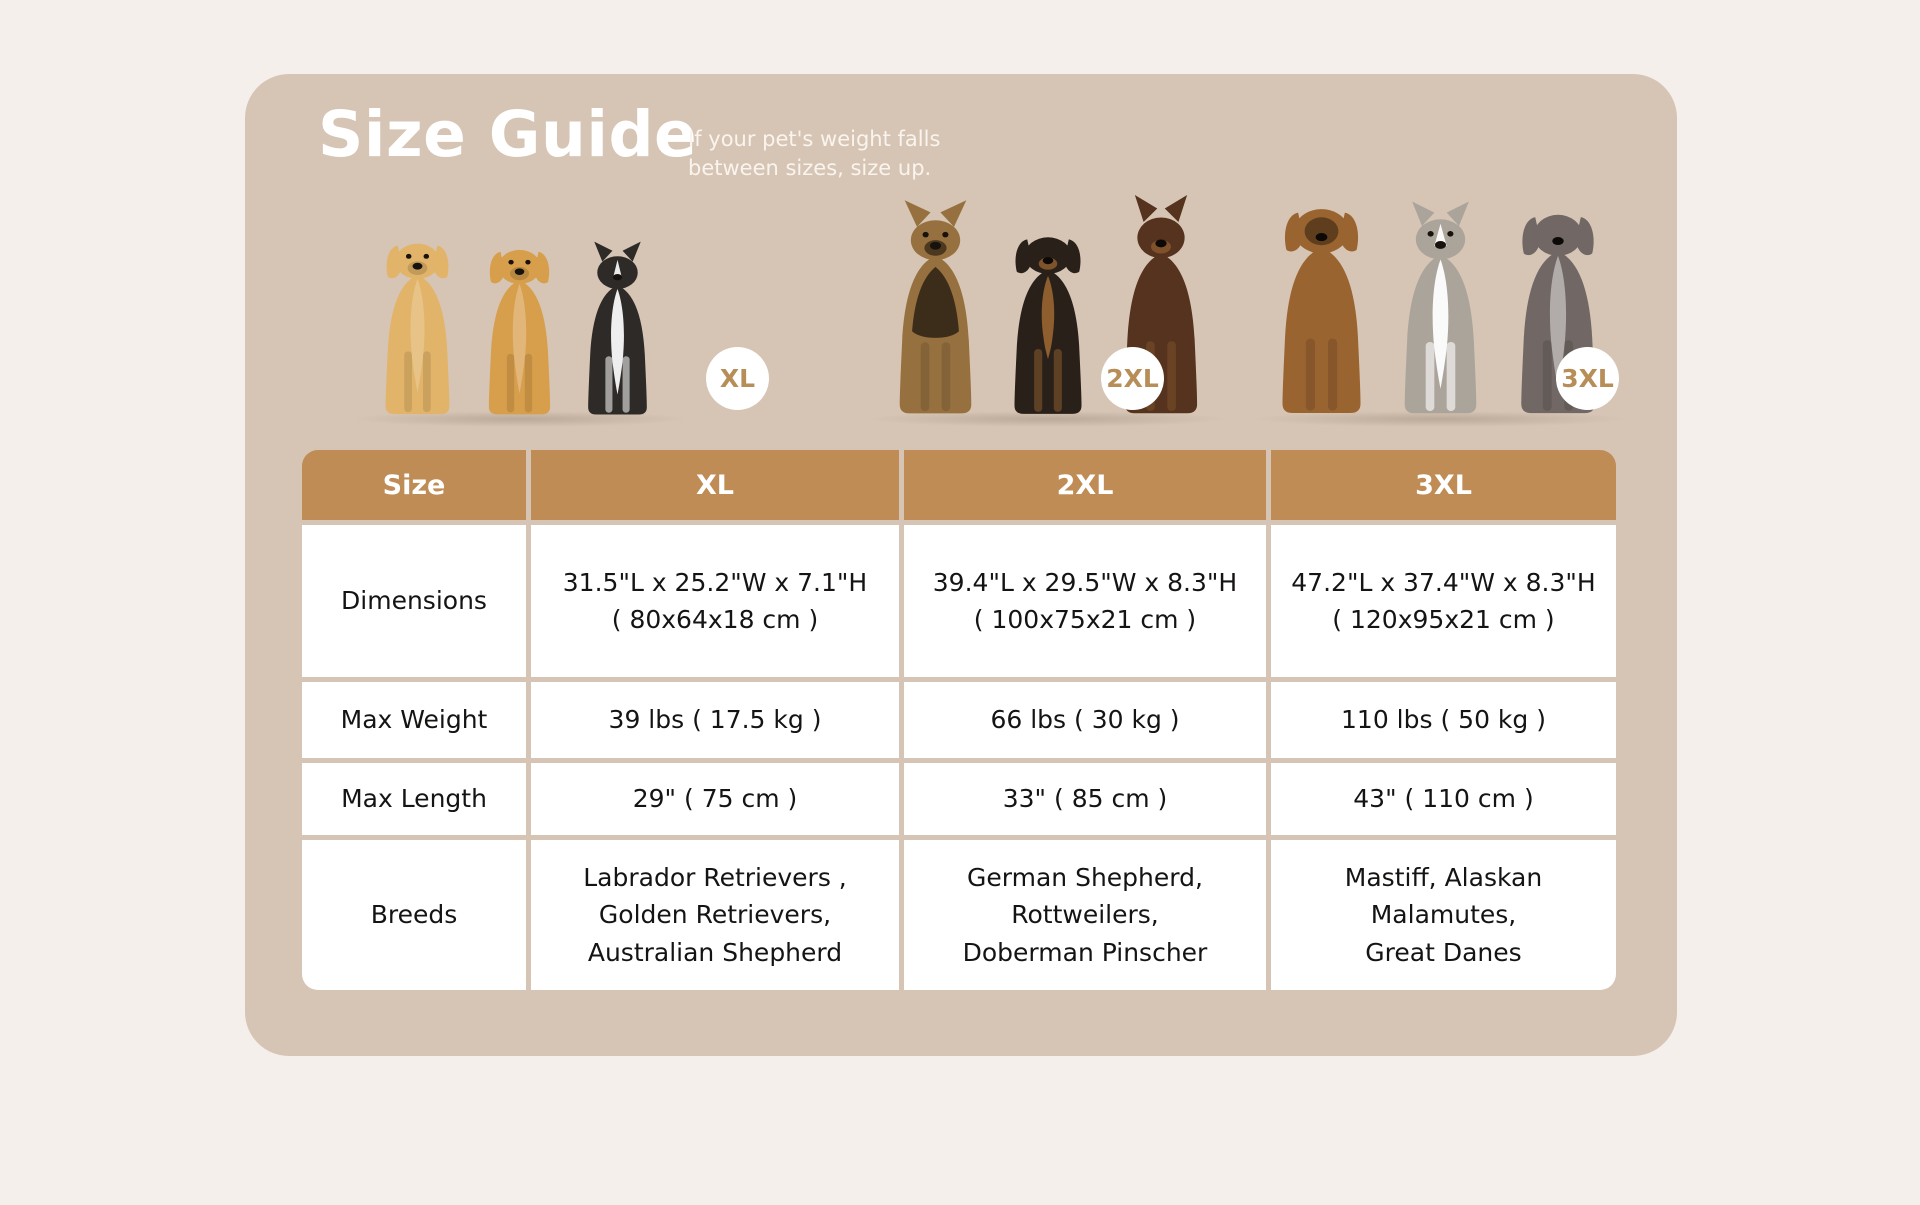 The height and width of the screenshot is (1205, 1920). What do you see at coordinates (417, 329) in the screenshot?
I see `labrador-retriever-icon` at bounding box center [417, 329].